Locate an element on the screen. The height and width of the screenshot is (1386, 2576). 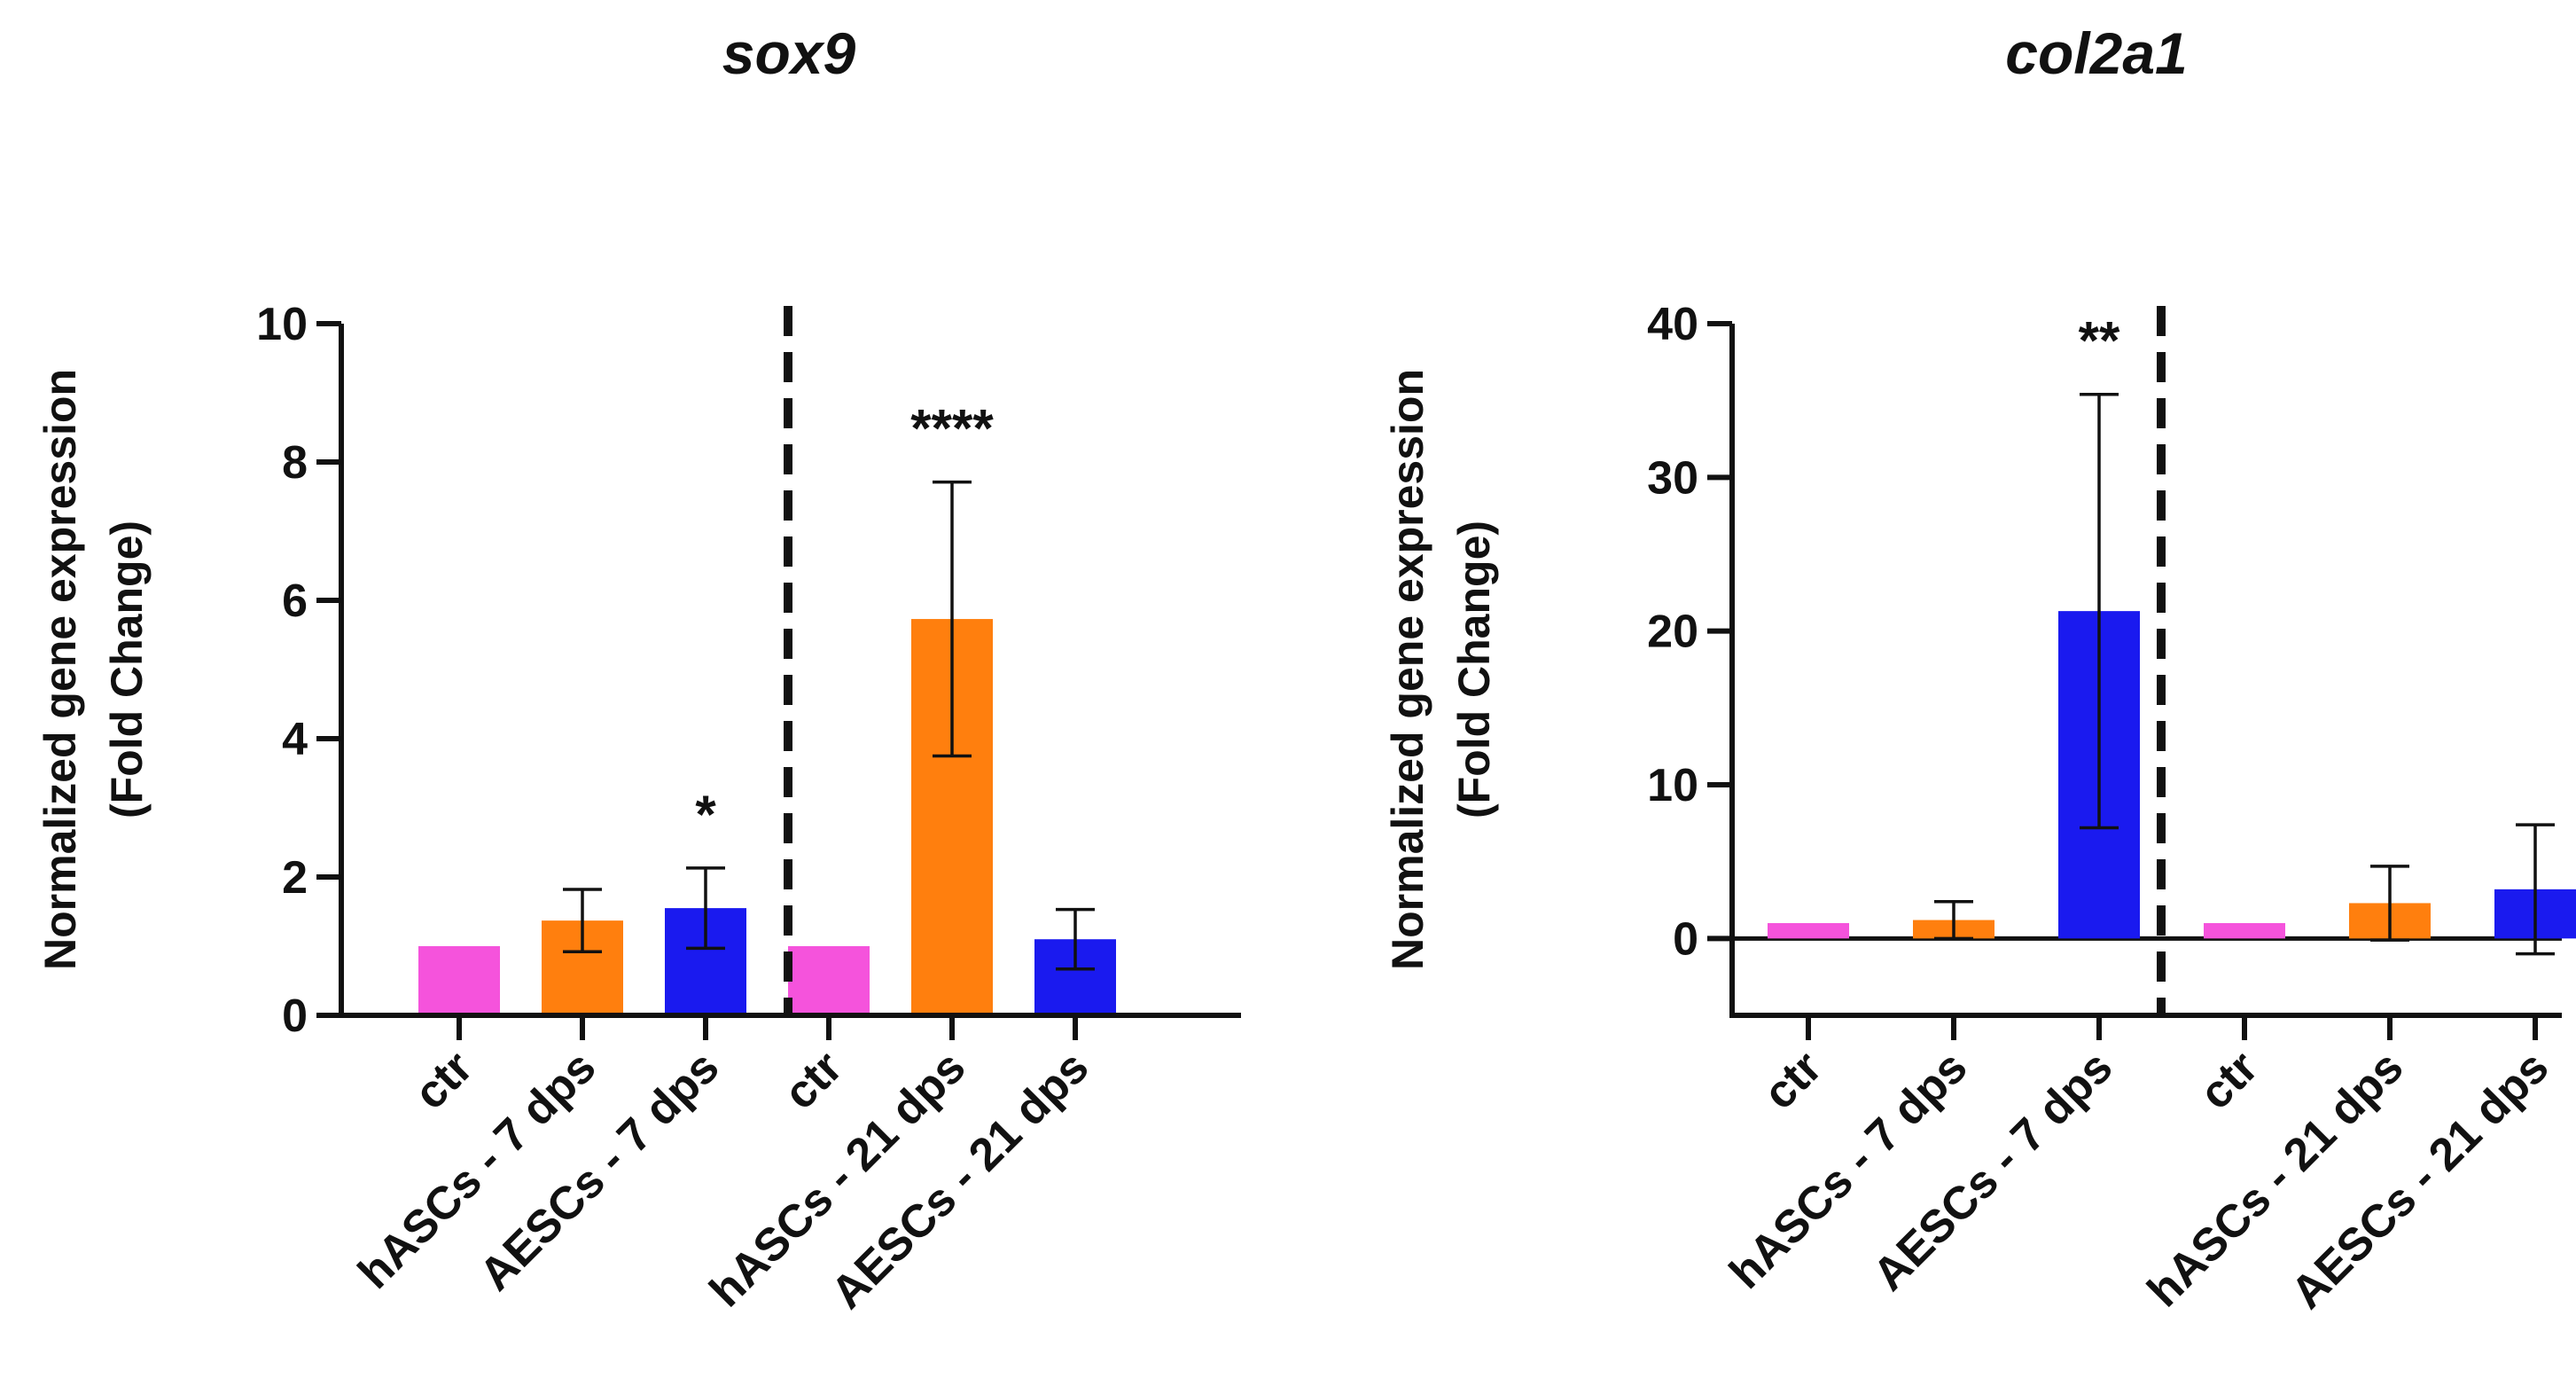
y-tick-label: 6 is located at coordinates (295, 601).